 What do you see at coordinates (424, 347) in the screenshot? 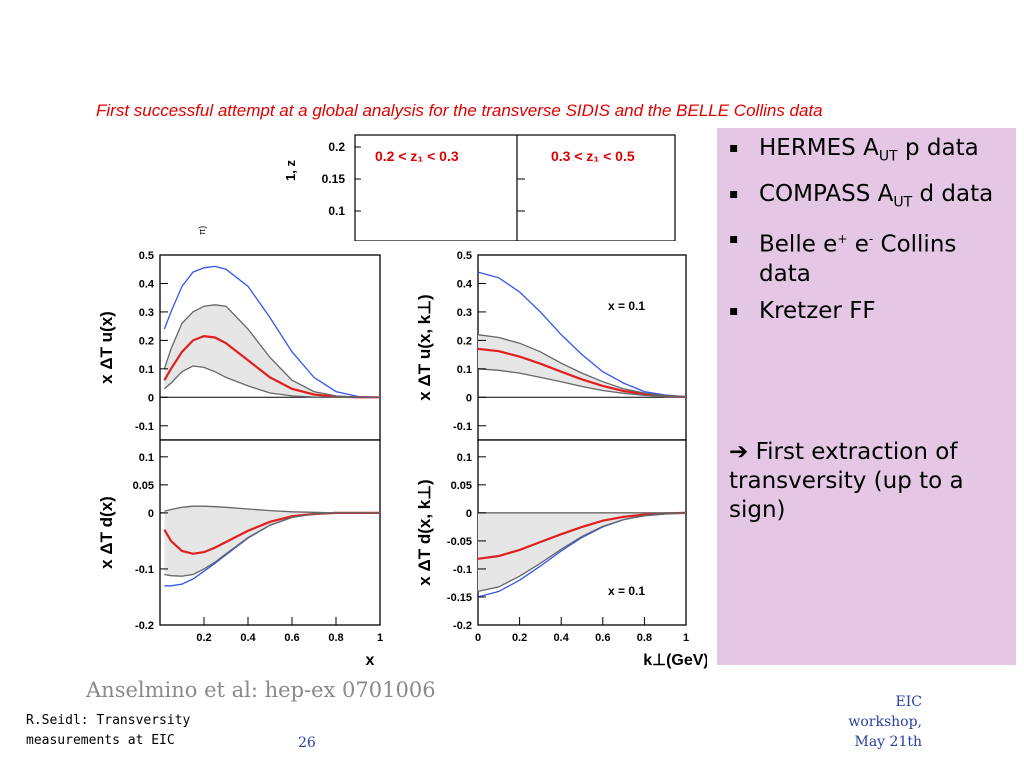
I see `ylabel-1: x ΔT u(x, k⊥)` at bounding box center [424, 347].